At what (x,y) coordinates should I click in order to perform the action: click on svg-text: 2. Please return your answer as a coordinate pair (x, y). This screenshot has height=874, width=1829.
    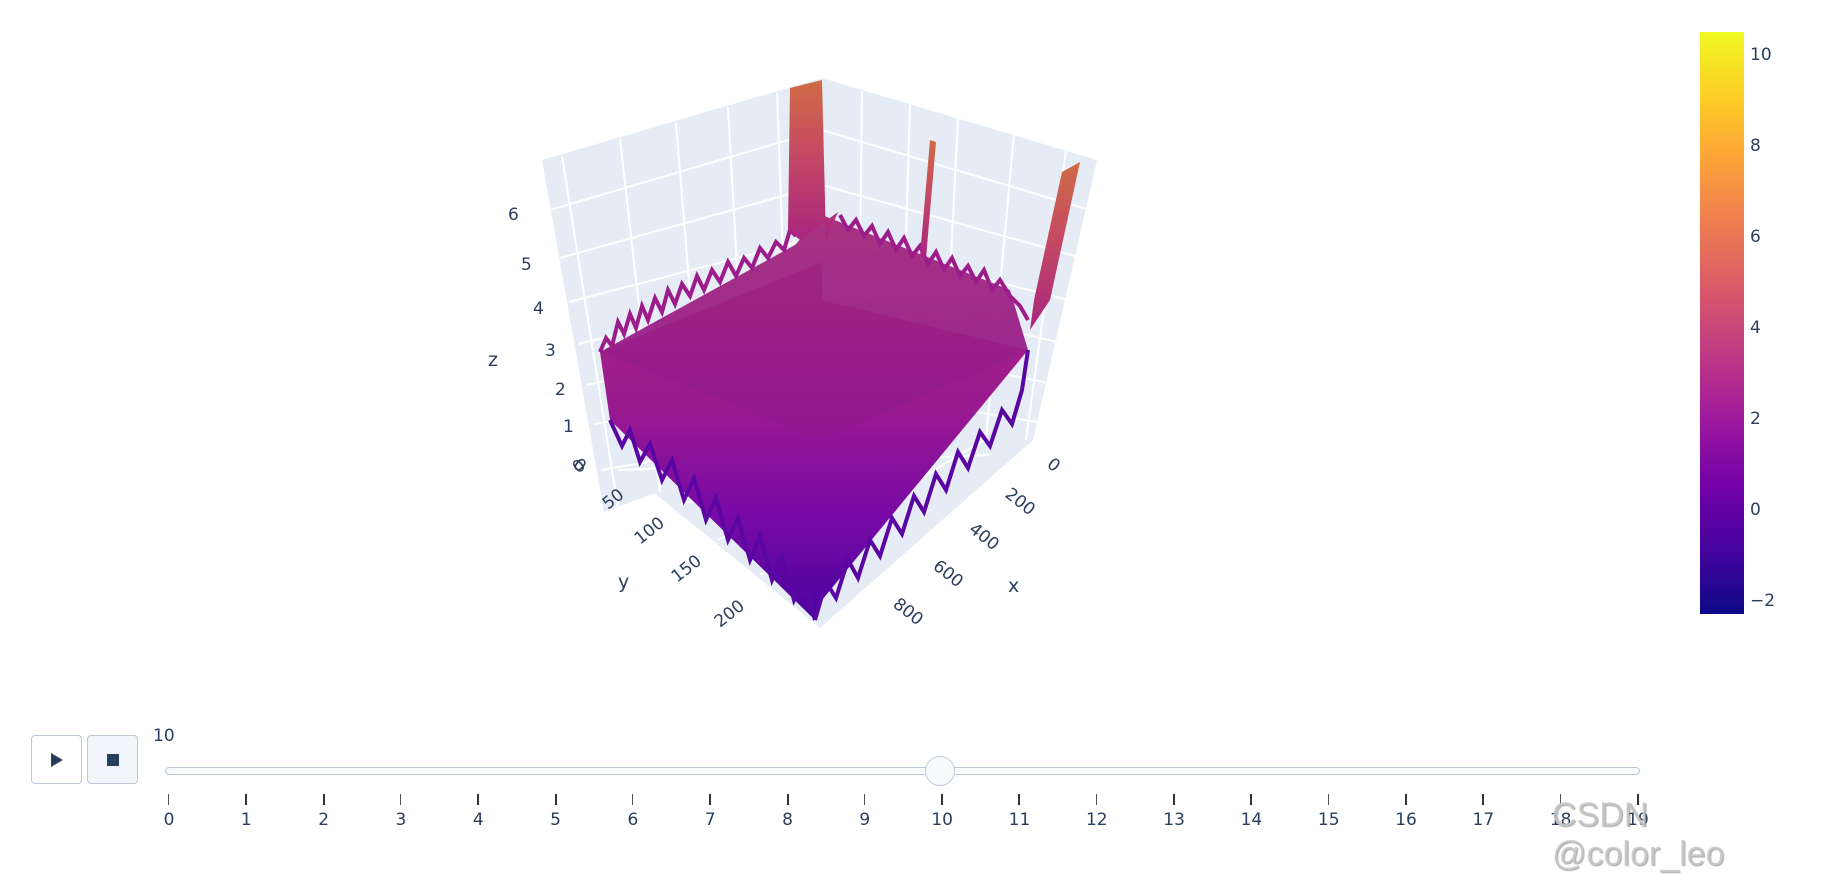
    Looking at the image, I should click on (560, 390).